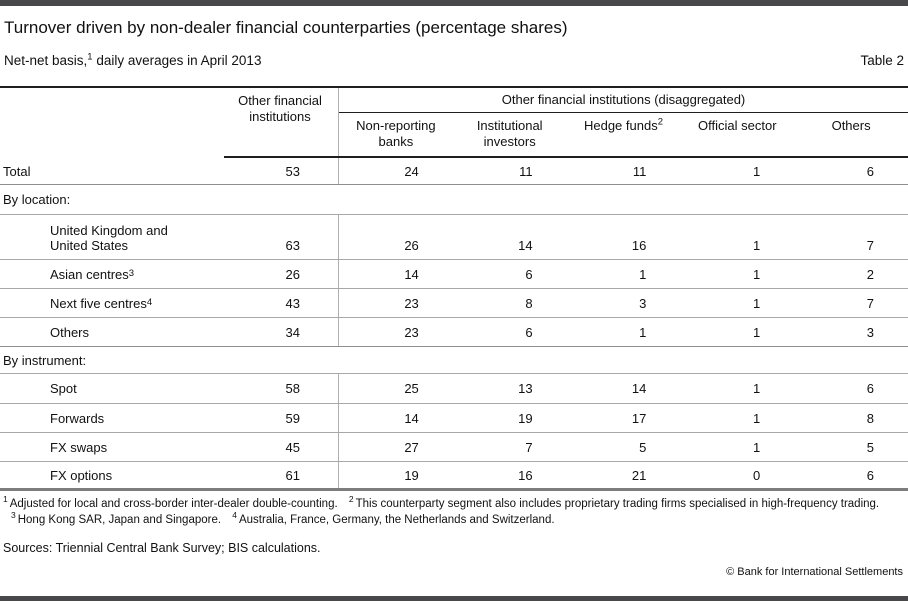 The image size is (908, 604). I want to click on table-row-fx-options: FX options 61 19 16 21 0 6, so click(454, 474).